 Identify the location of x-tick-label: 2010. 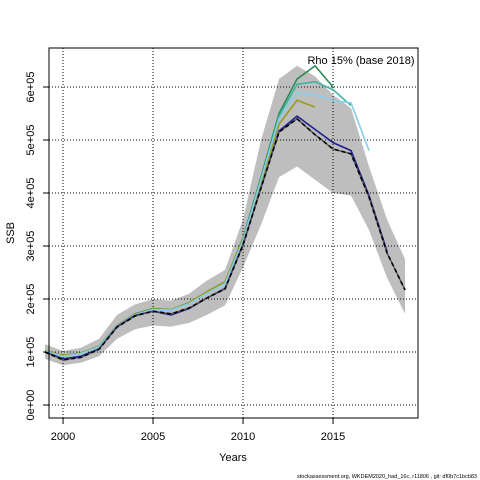
(243, 437).